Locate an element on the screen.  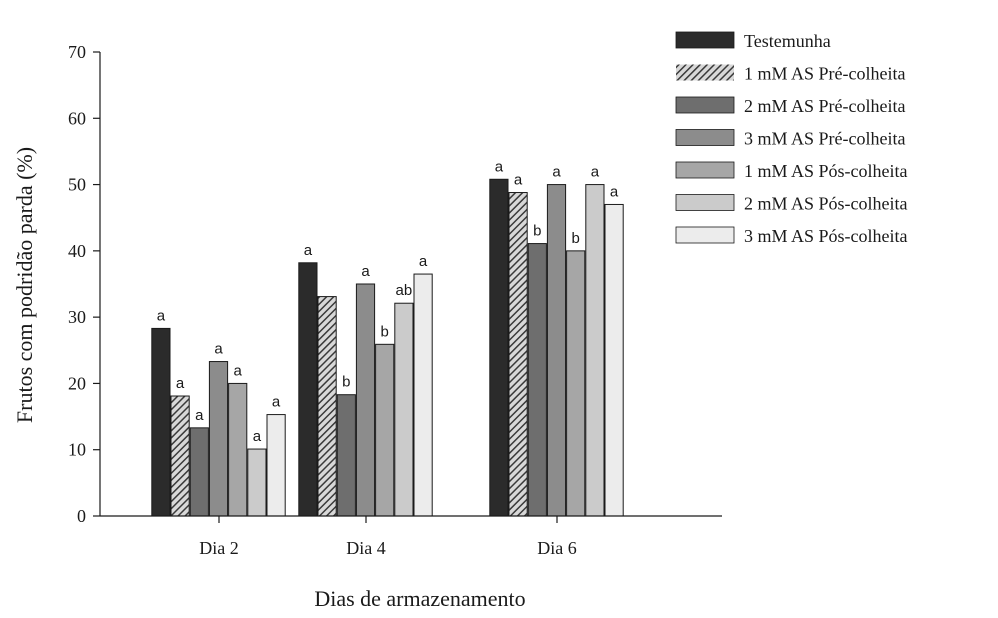
legend-label: 2 mM AS Pré-colheita is located at coordinates (824, 106).